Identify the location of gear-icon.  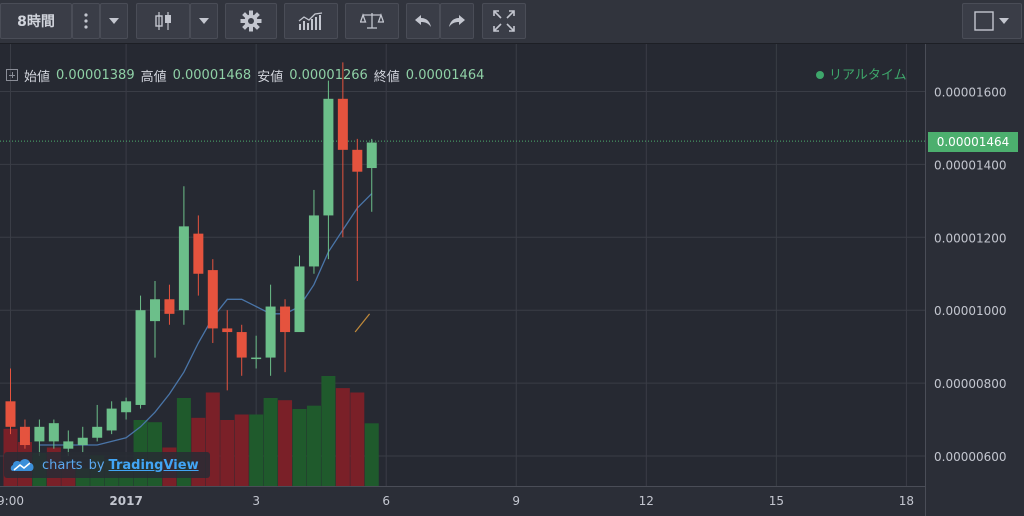
(251, 21).